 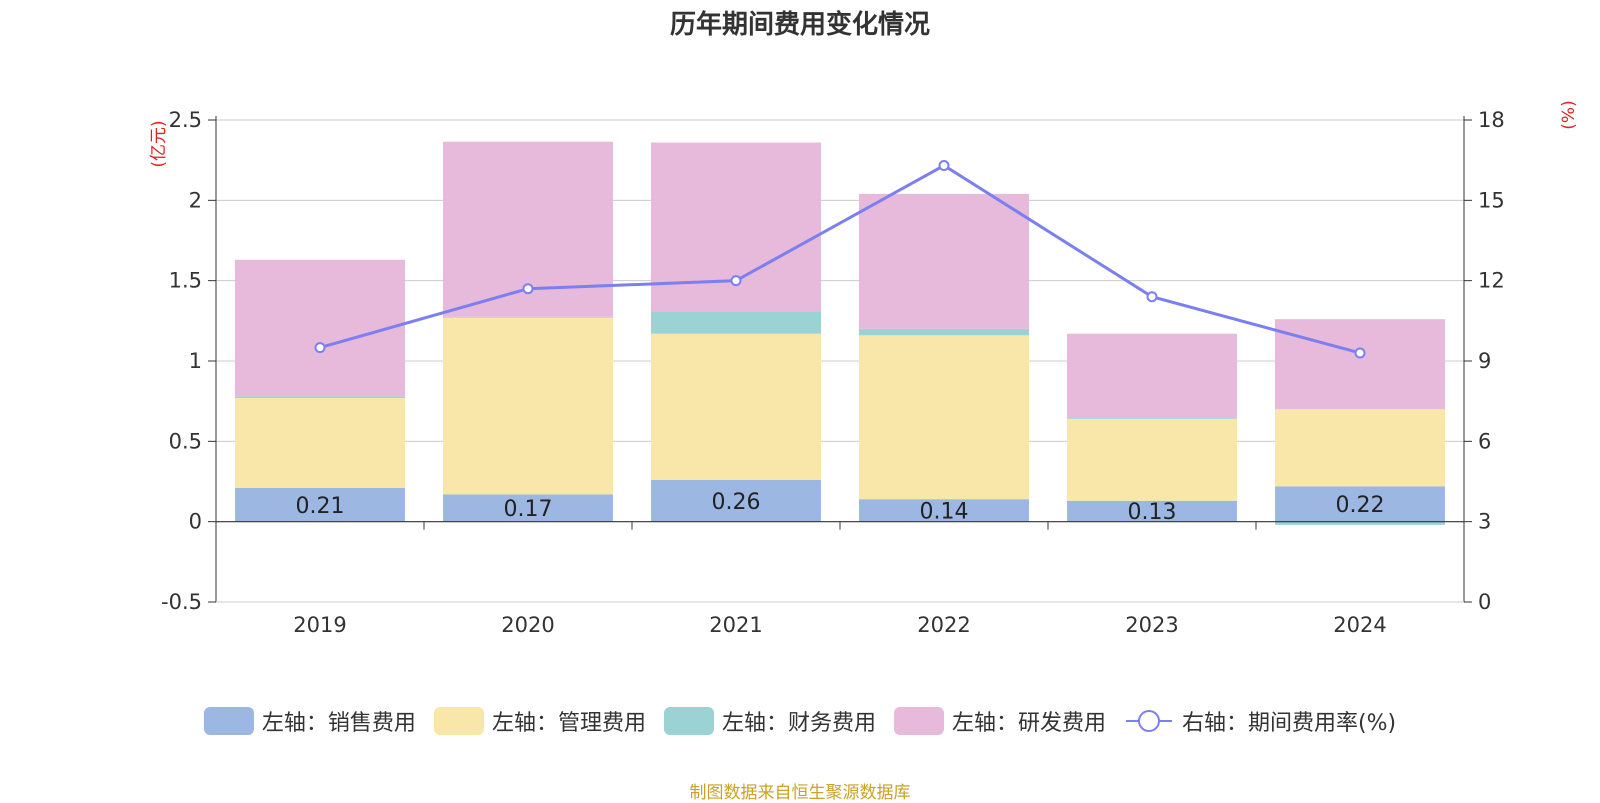 What do you see at coordinates (1360, 523) in the screenshot?
I see `bar-2-2024` at bounding box center [1360, 523].